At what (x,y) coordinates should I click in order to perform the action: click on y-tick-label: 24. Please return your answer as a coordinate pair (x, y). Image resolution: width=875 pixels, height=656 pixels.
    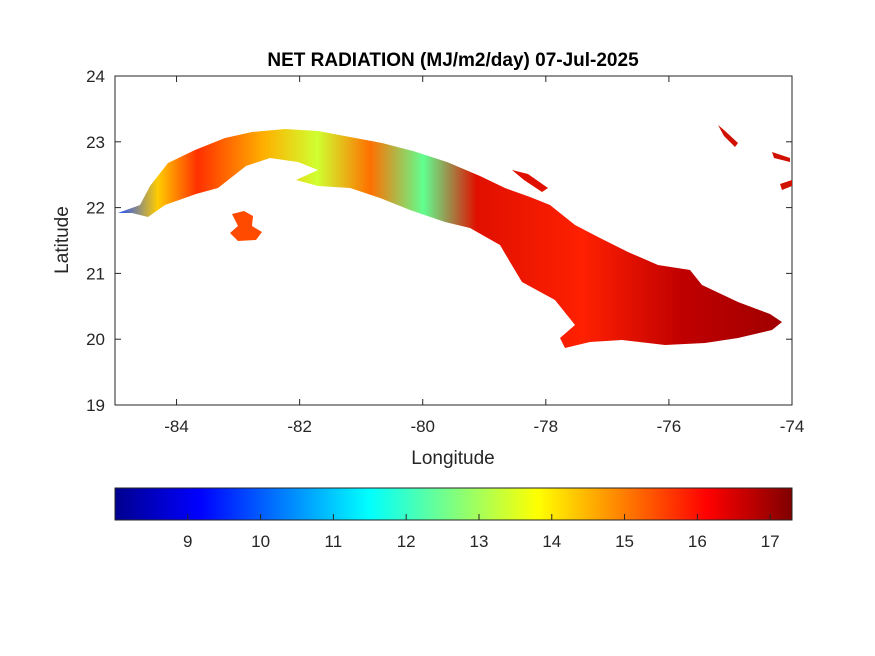
    Looking at the image, I should click on (95, 76).